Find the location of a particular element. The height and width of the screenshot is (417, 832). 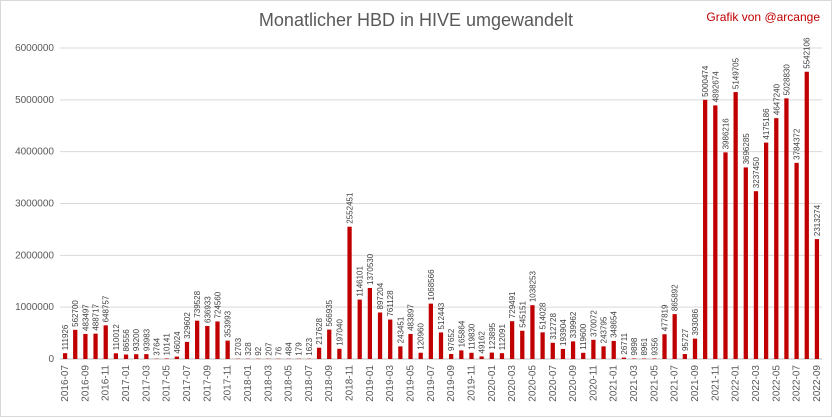

x-tick-label: 2019-09 is located at coordinates (451, 383).